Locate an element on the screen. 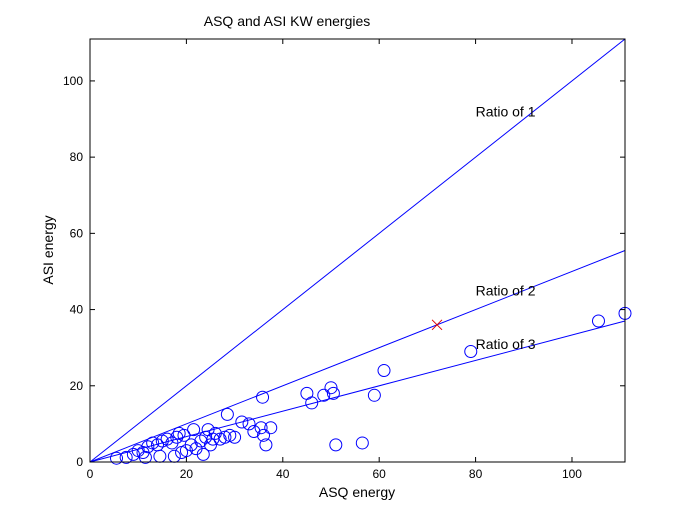 The width and height of the screenshot is (692, 519). x-marker-stroke is located at coordinates (437, 325).